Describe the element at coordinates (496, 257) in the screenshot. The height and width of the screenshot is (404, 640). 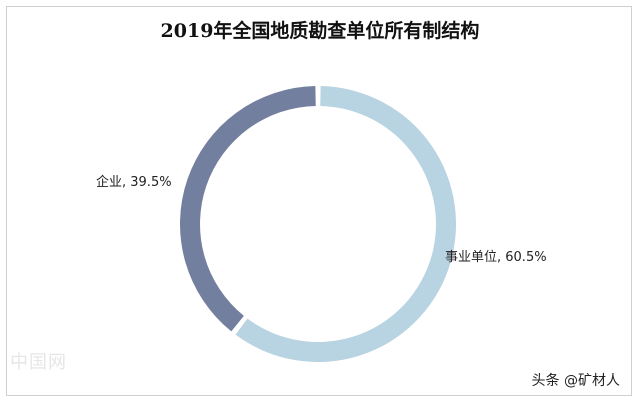
I see `slice-label-public-institution: 事业单位, 60.5%` at that location.